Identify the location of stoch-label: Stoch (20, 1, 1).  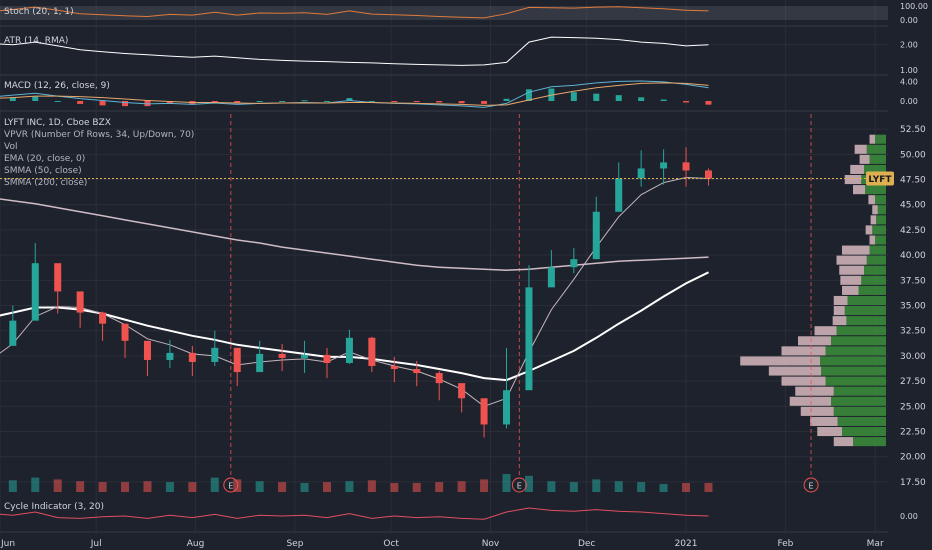
(39, 12).